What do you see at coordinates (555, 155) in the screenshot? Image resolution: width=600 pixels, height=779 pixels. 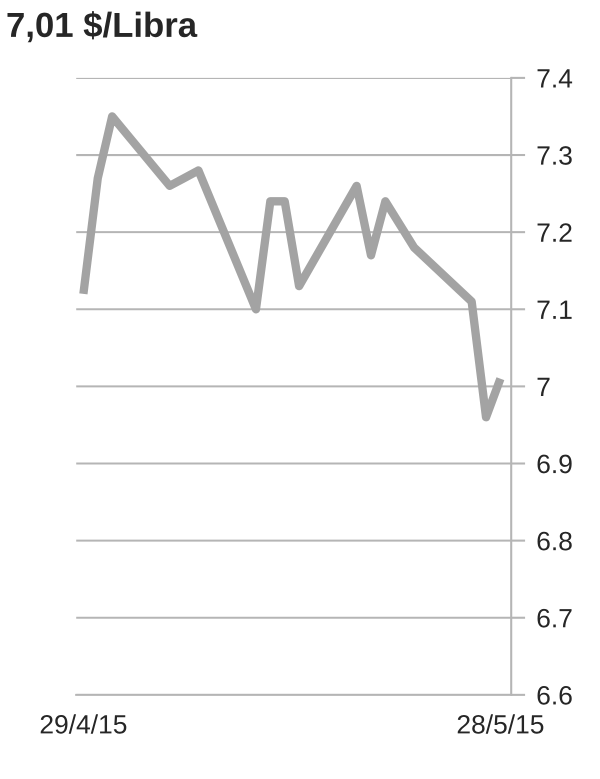 I see `y-tick-label: 7.3` at bounding box center [555, 155].